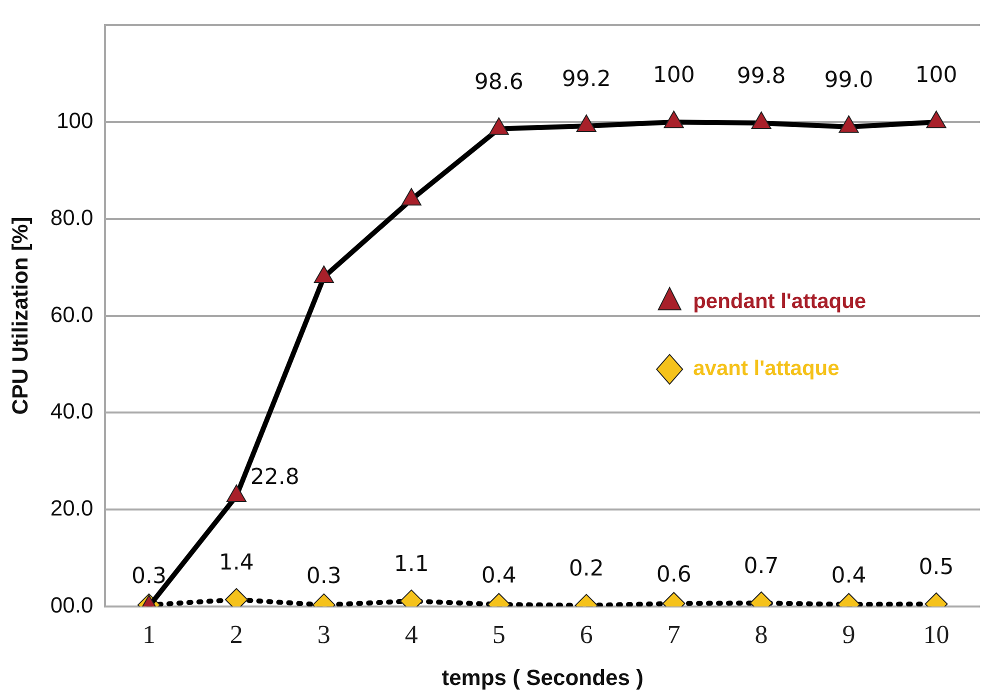  What do you see at coordinates (19, 315) in the screenshot?
I see `y-axis-title: CPU Utilization [%]` at bounding box center [19, 315].